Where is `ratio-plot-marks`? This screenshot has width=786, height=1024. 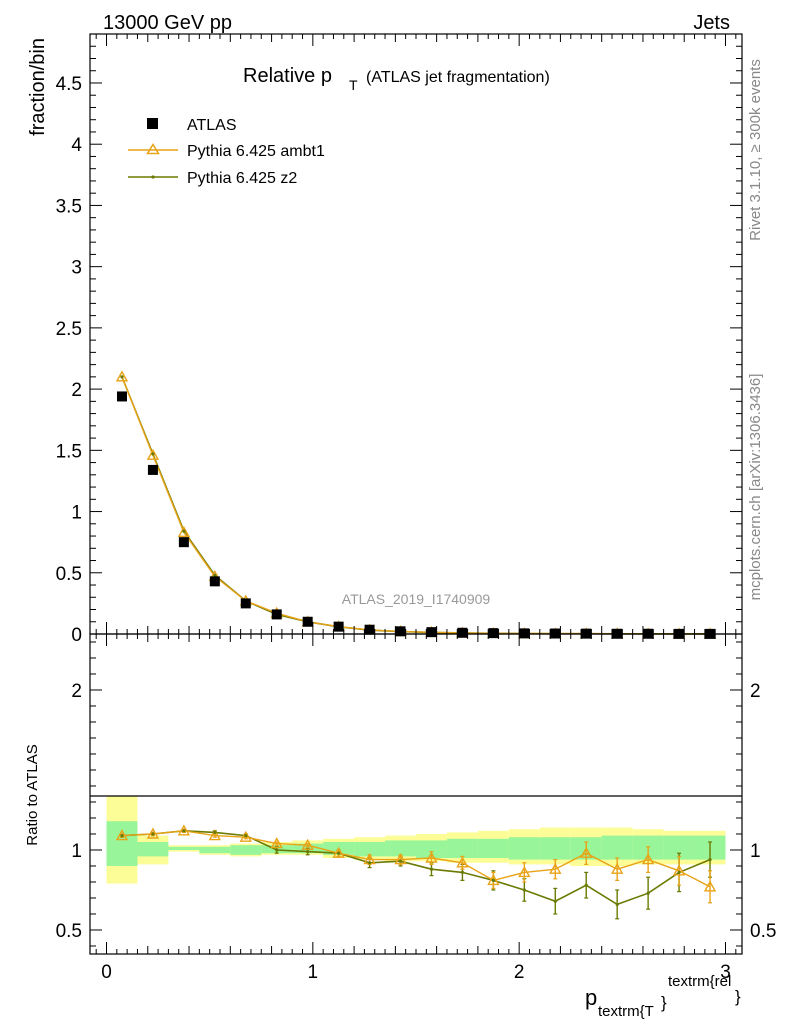
ratio-plot-marks is located at coordinates (416, 872).